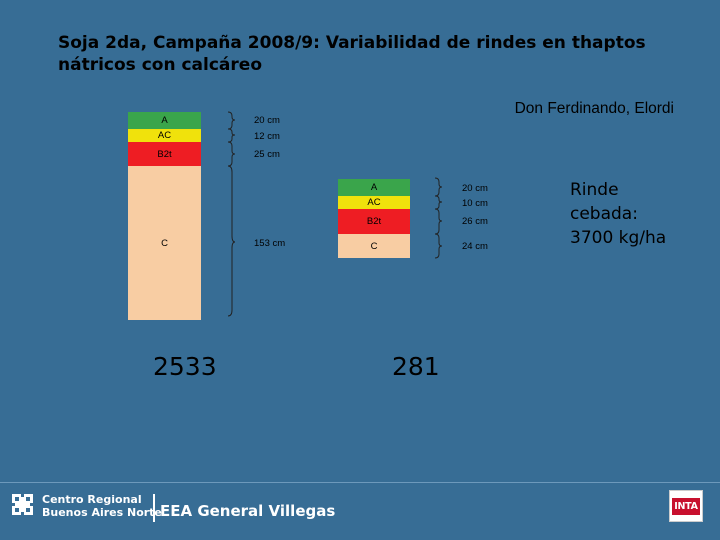  I want to click on centro-regional-text: Centro Regional Buenos Aires Norte, so click(102, 506).